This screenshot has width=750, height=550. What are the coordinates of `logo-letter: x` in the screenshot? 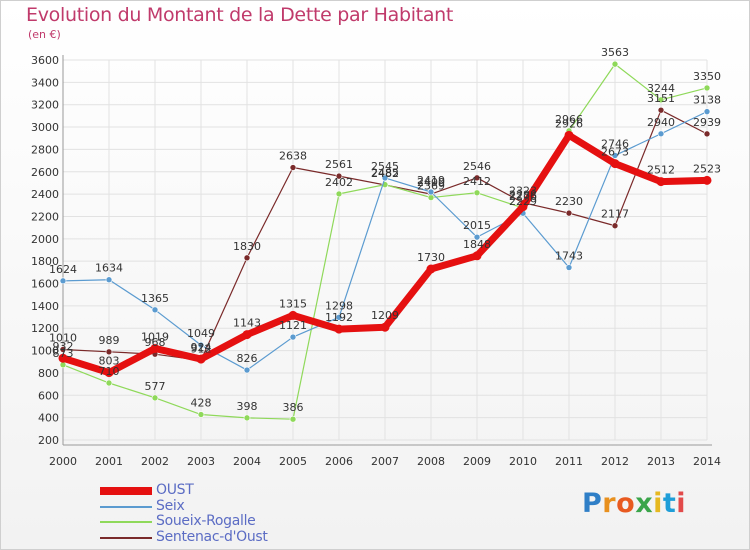 It's located at (644, 503).